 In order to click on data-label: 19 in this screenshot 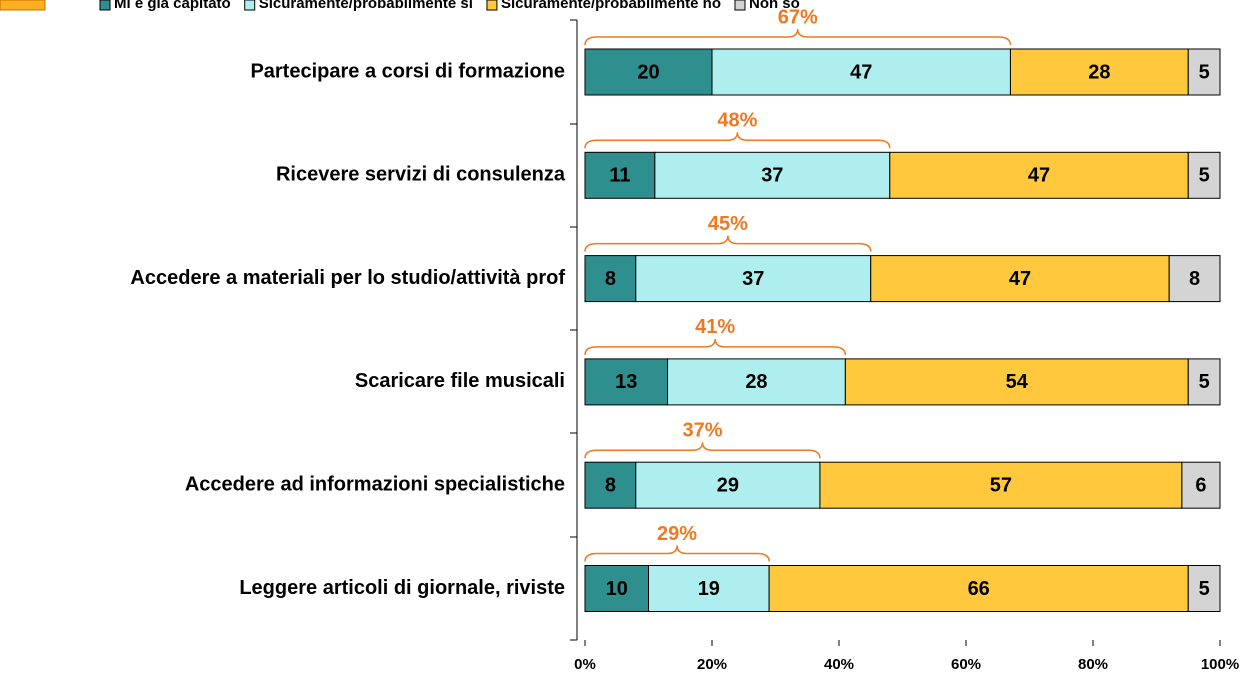, I will do `click(709, 589)`.